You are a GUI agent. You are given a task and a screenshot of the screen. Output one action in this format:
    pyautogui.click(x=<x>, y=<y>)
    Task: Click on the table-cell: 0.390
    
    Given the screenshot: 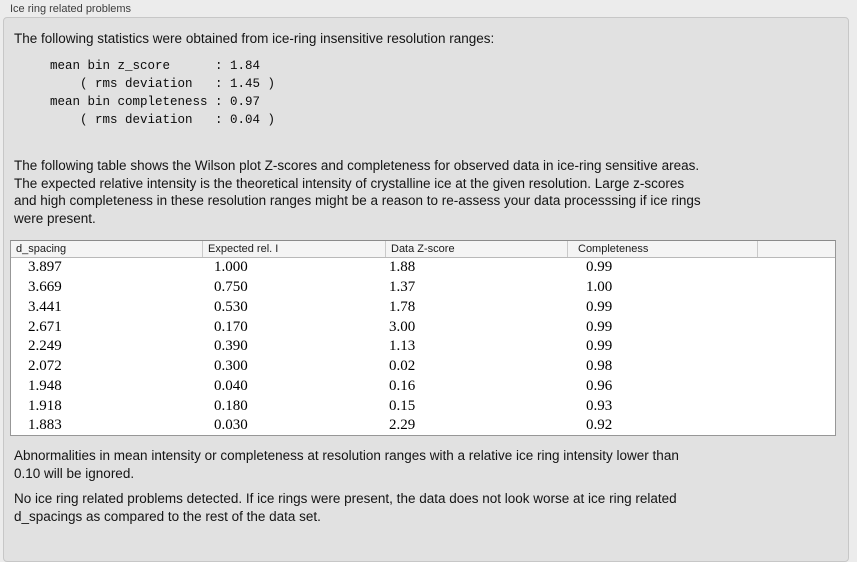 What is the action you would take?
    pyautogui.click(x=231, y=346)
    